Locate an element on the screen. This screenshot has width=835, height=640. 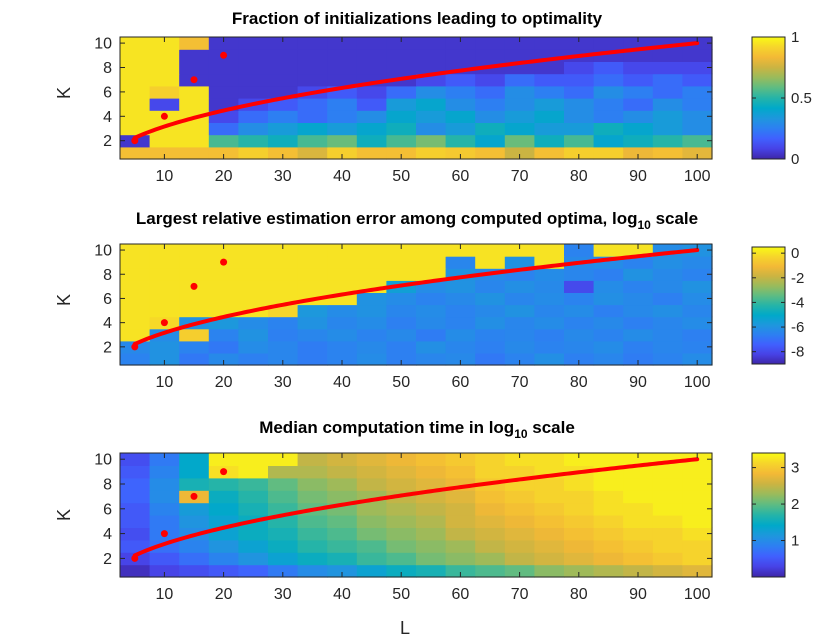
x-tick-label: 10 is located at coordinates (165, 382).